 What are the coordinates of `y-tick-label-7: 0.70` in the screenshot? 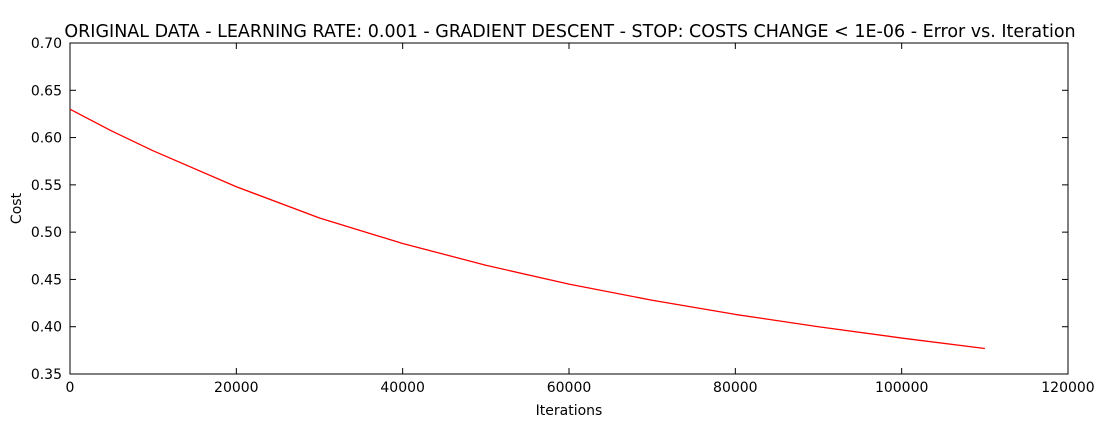 It's located at (46, 44).